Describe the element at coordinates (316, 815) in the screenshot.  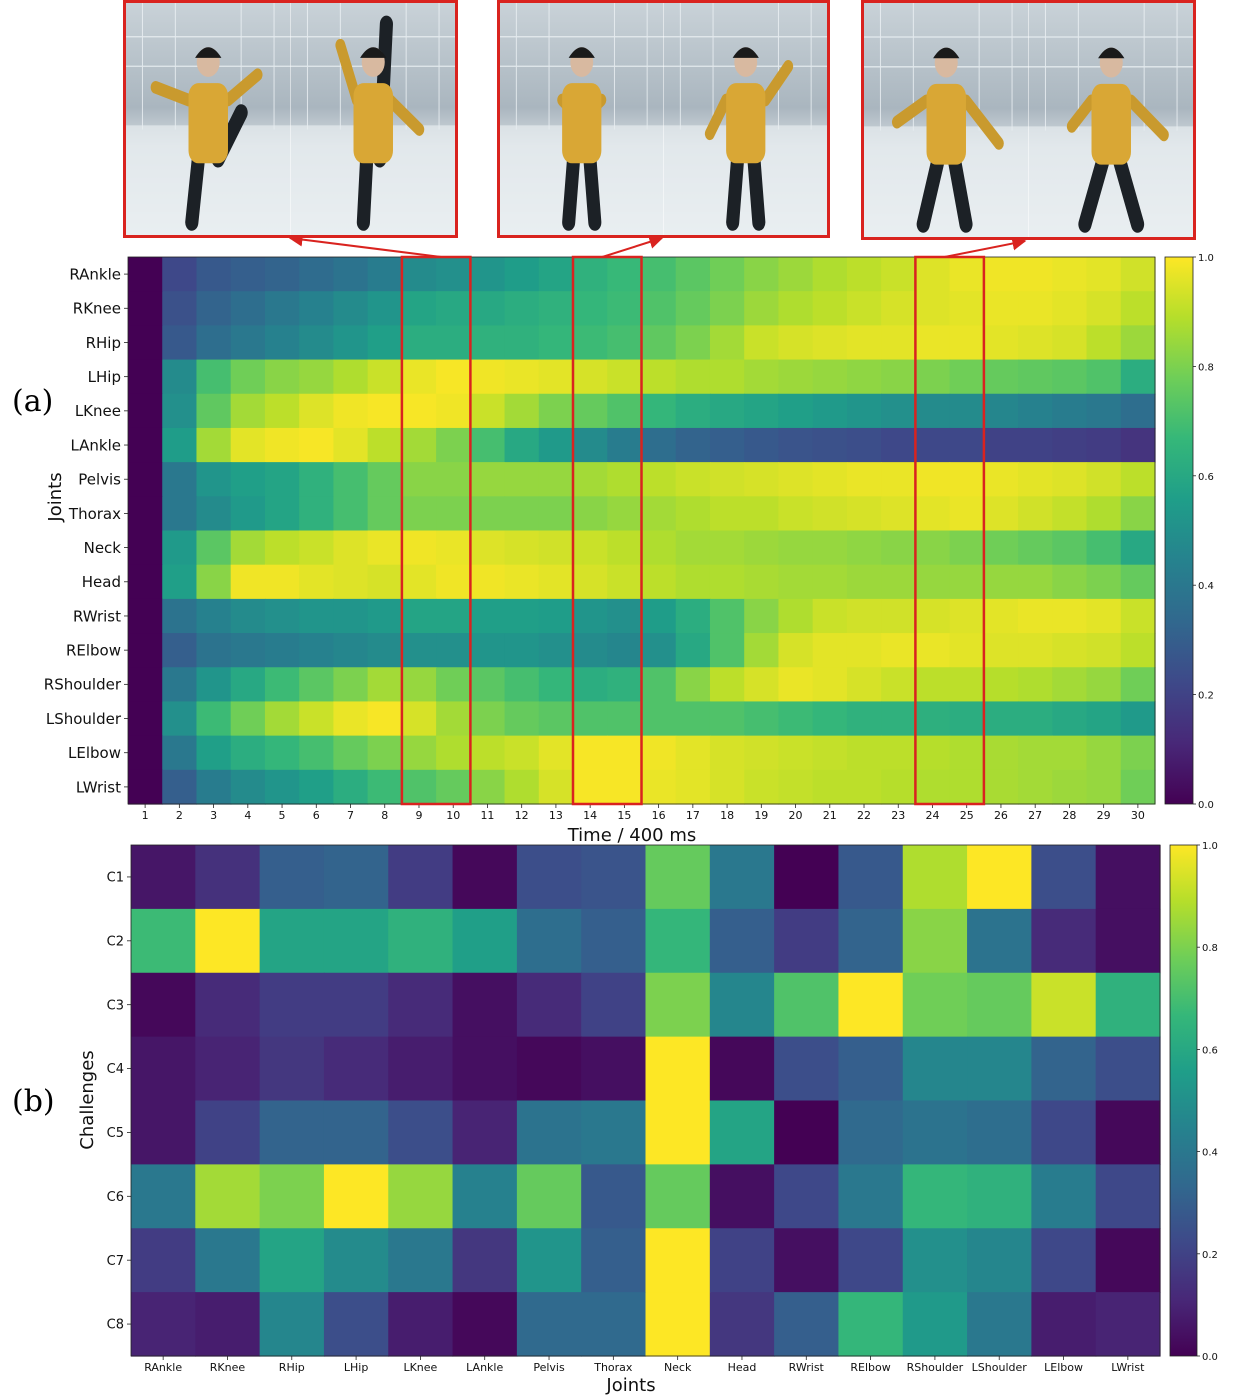
I see `x-tick-label: 6` at that location.